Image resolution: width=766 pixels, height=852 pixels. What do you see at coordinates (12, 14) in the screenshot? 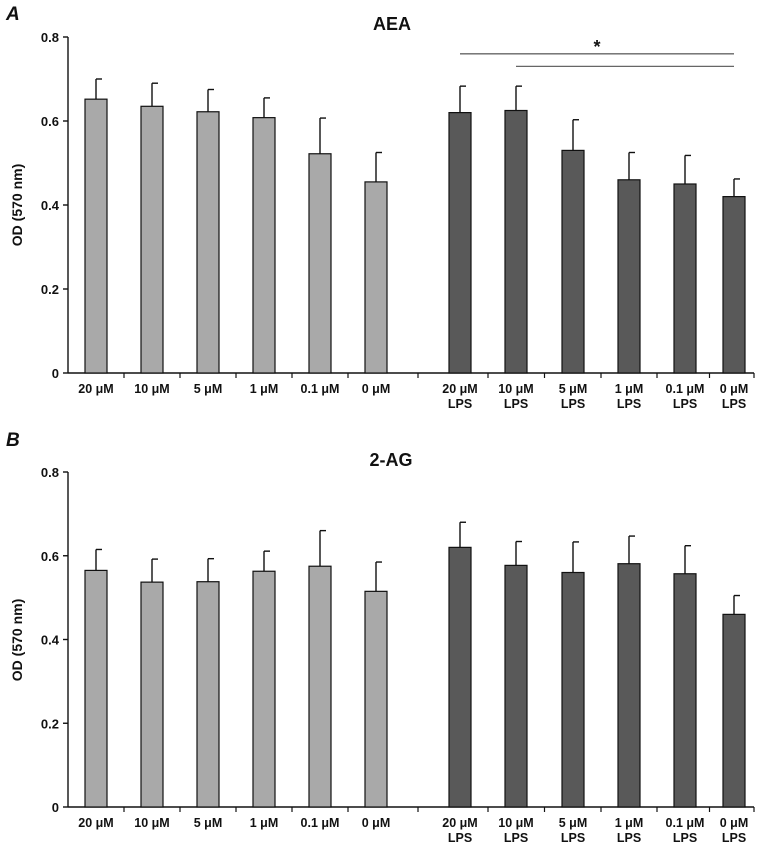
I see `panel-letter: A` at bounding box center [12, 14].